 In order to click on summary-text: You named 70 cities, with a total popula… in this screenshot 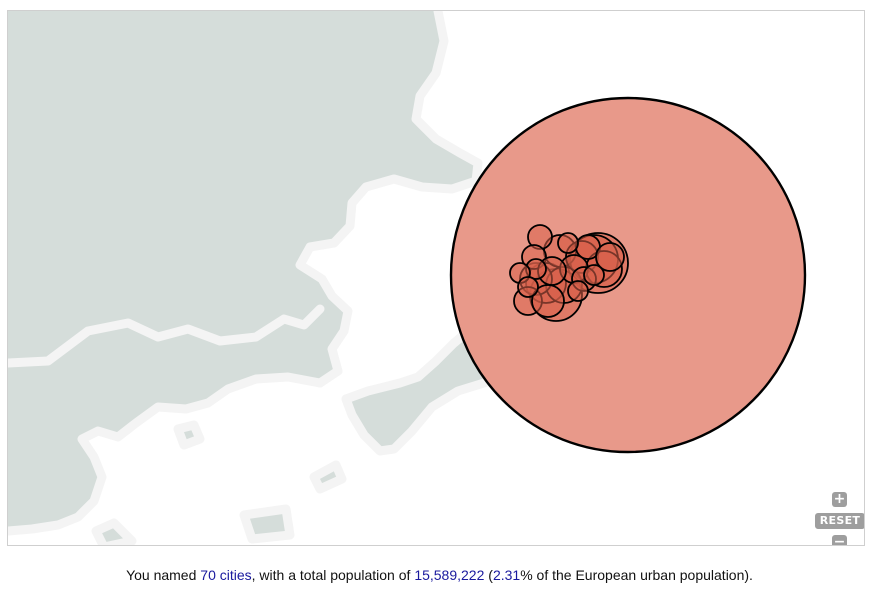, I will do `click(439, 575)`.